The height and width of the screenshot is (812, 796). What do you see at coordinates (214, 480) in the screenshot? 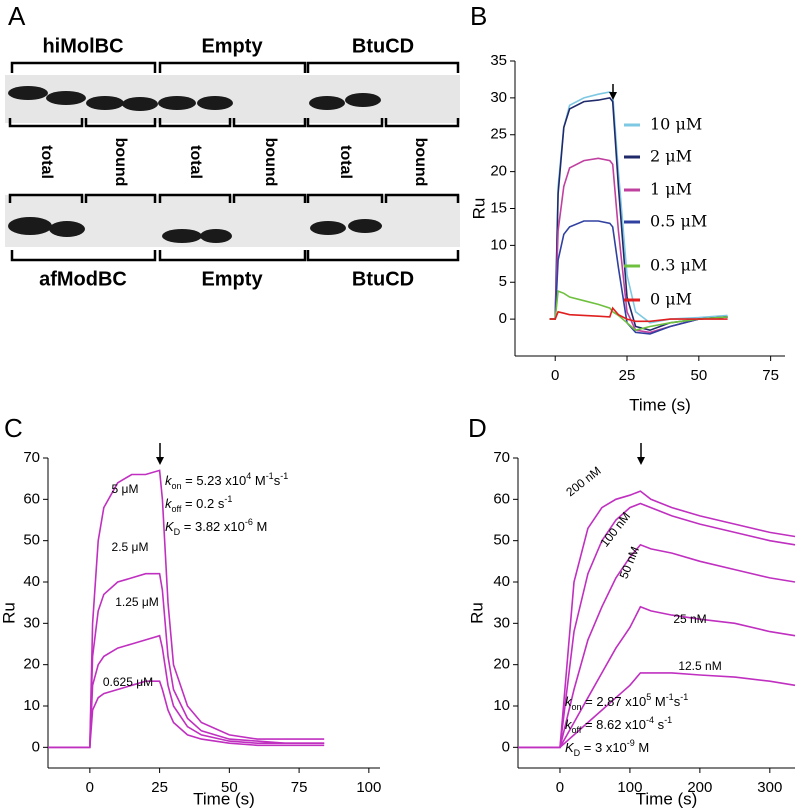
I see `annotation-part: = 5.23 x10` at bounding box center [214, 480].